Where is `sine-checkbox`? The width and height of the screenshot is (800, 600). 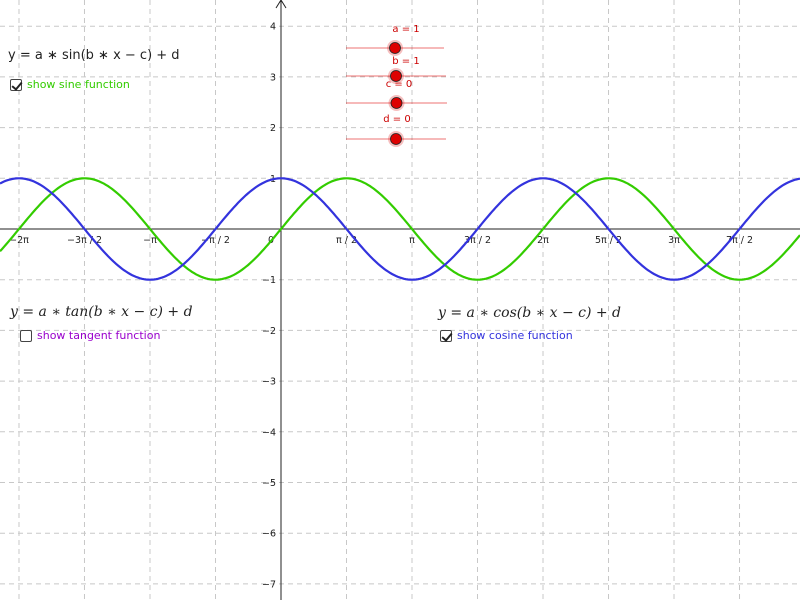
sine-checkbox is located at coordinates (16, 84).